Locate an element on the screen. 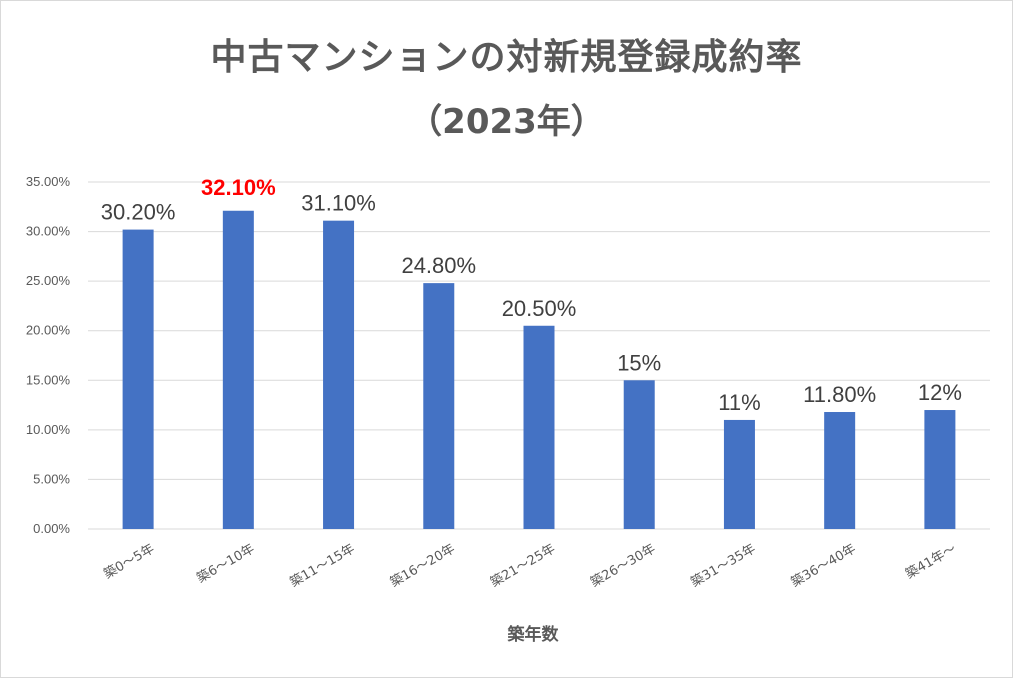 Image resolution: width=1013 pixels, height=678 pixels. y-tick-label: 0.00% is located at coordinates (51, 528).